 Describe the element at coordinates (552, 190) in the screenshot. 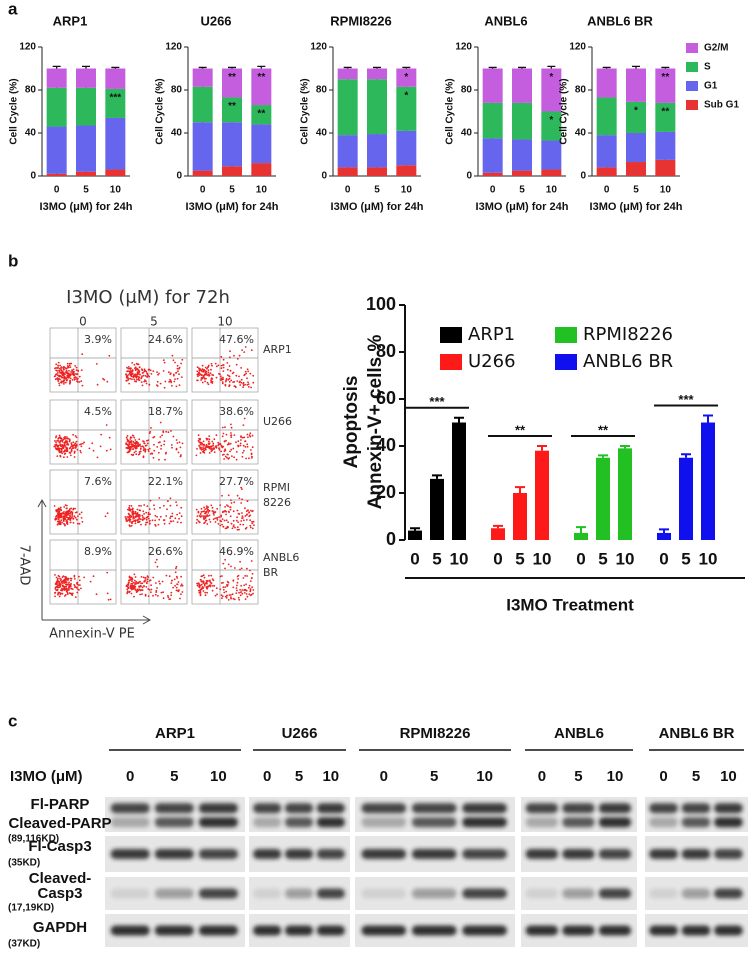

I see `x-tick-label: 10` at that location.